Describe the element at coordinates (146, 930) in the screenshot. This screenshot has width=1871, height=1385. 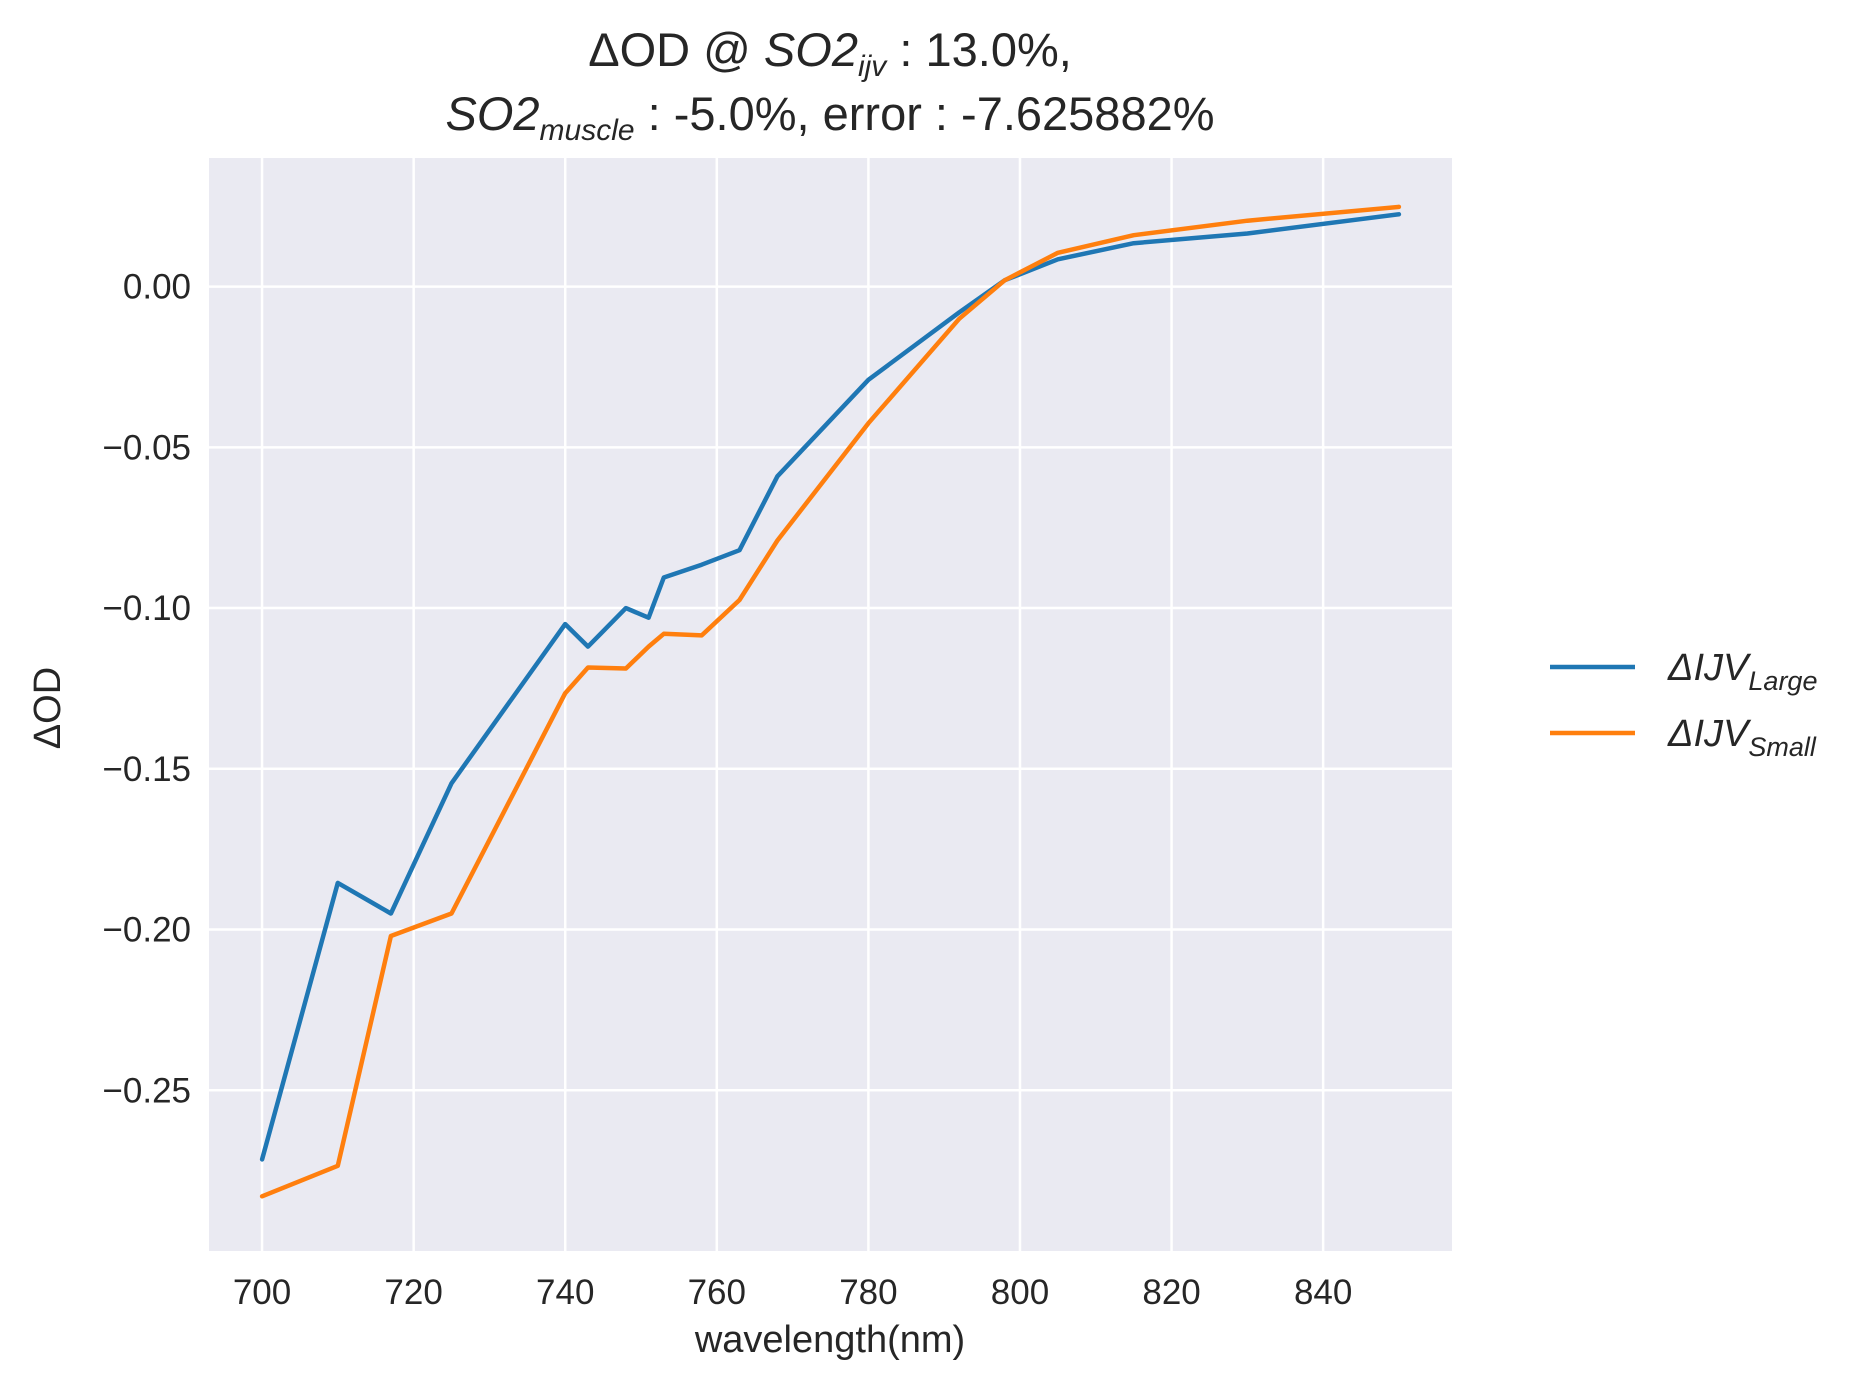
I see `y-tick-label: −0.20` at that location.